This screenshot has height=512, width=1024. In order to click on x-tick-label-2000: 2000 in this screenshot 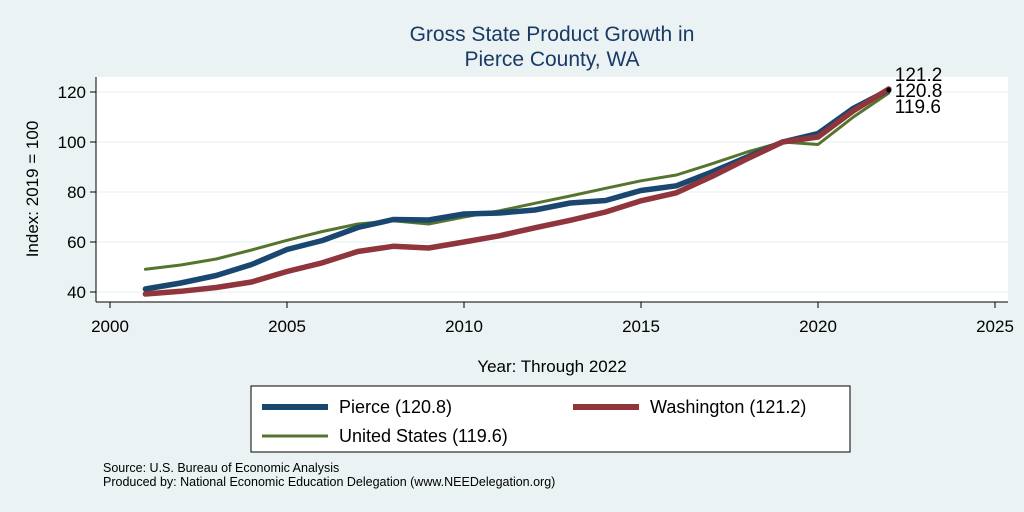, I will do `click(110, 326)`.